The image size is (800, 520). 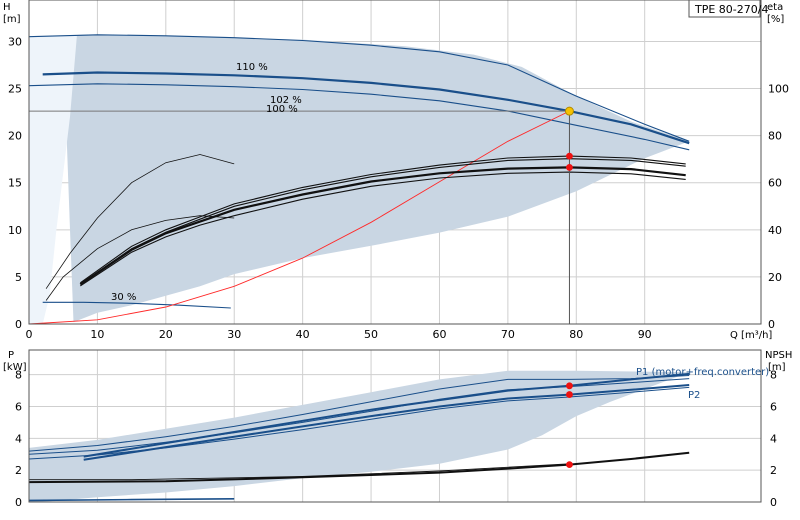 I want to click on curve-p30, so click(x=131, y=500).